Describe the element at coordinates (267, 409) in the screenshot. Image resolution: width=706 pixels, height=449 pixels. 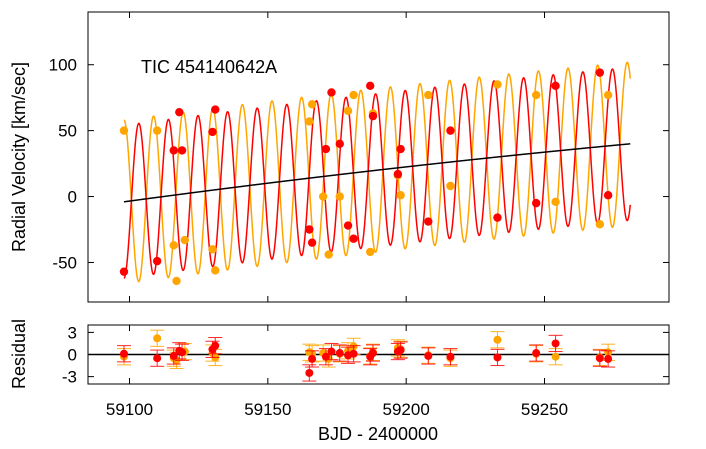
I see `x-tick-label: 59150` at that location.